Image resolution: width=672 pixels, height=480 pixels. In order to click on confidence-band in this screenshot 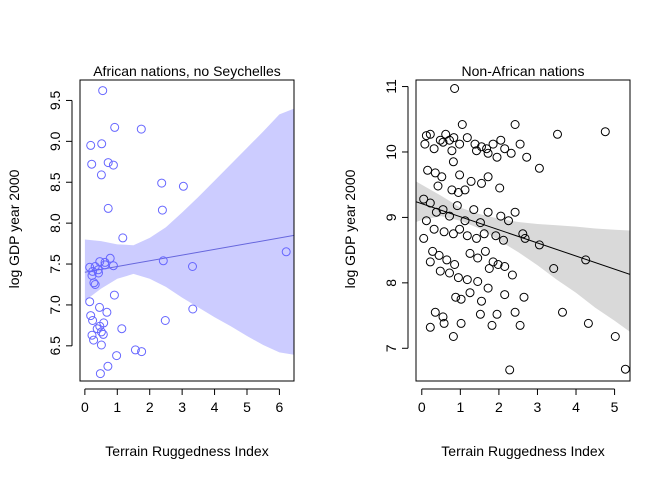, I will do `click(523, 256)`.